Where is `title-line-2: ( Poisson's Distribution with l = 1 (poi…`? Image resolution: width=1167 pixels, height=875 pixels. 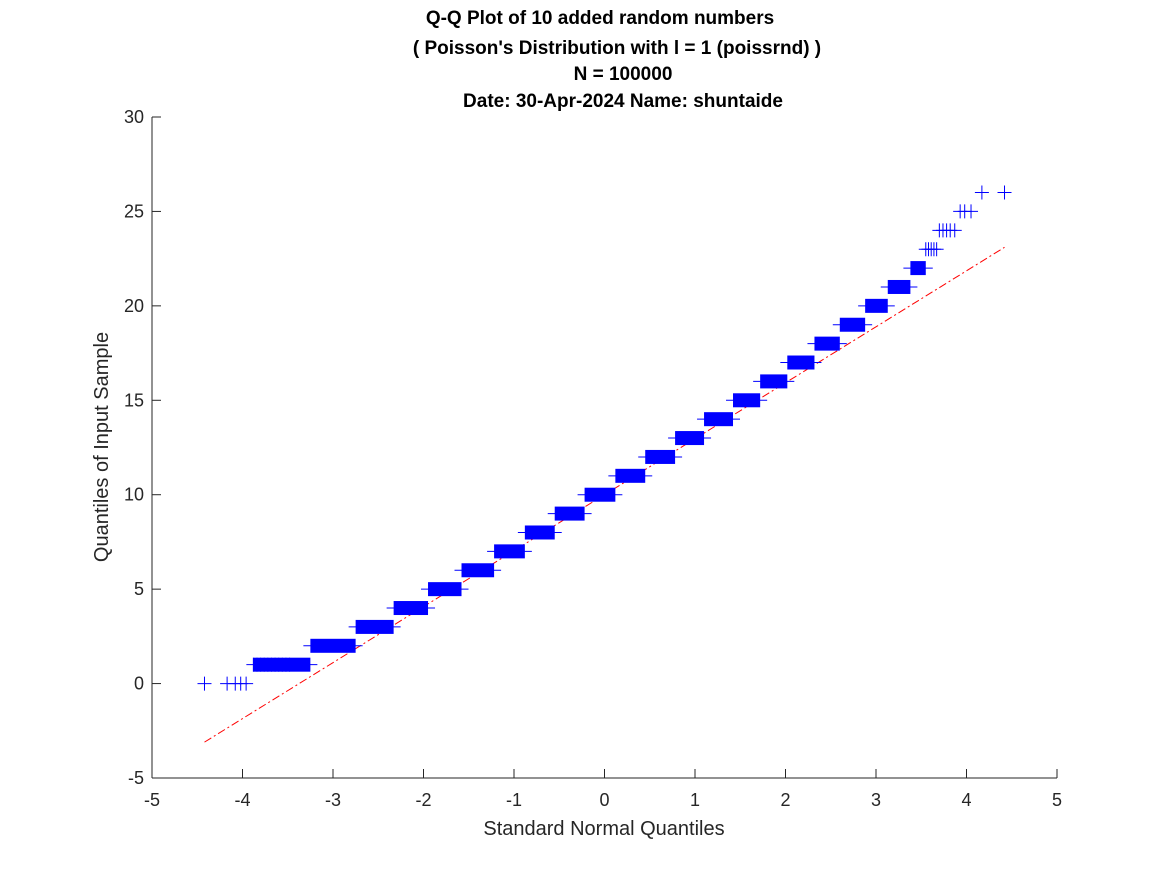
title-line-2: ( Poisson's Distribution with l = 1 (poi… is located at coordinates (617, 48).